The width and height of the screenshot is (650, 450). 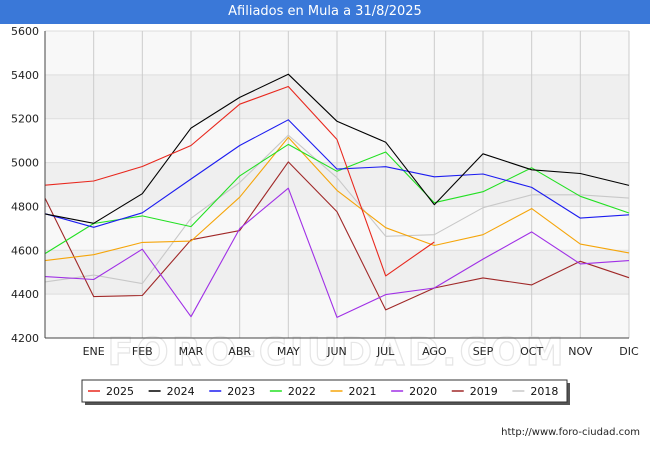 I want to click on legend-label-2018: 2018, so click(x=544, y=391).